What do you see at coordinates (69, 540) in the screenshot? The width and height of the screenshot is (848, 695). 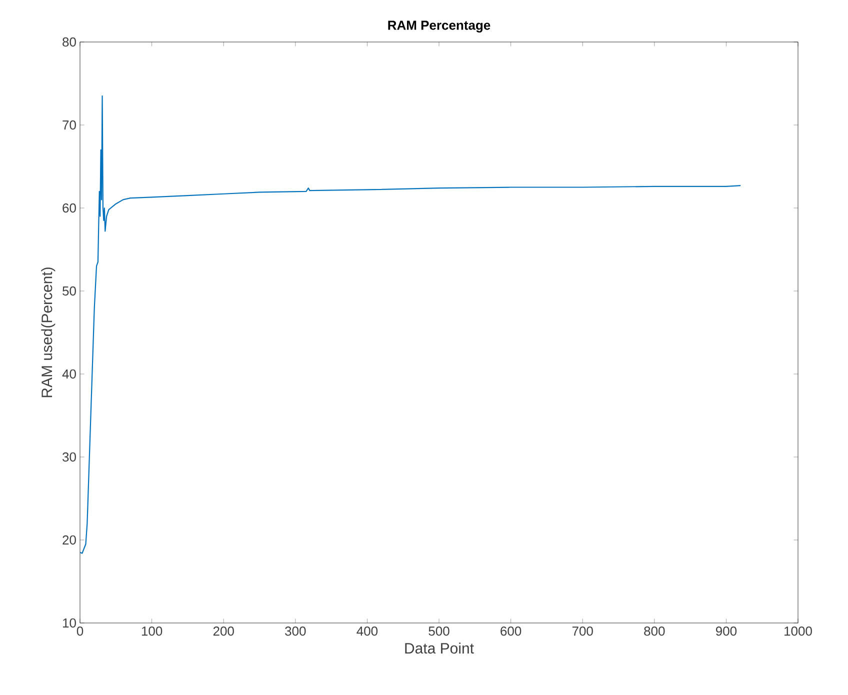 I see `y-tick-label: 20` at bounding box center [69, 540].